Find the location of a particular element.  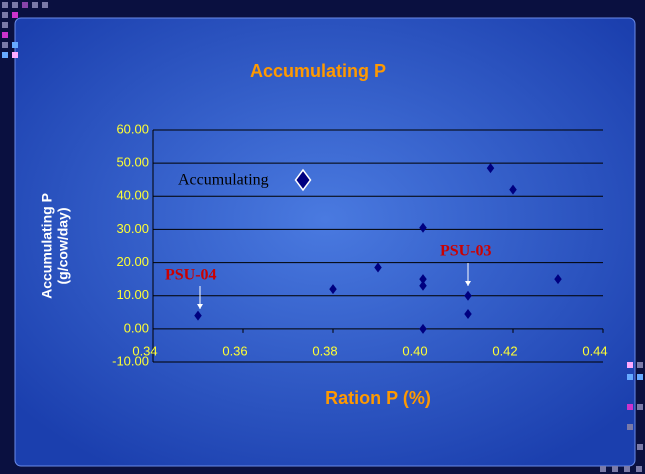

legend-label: Accumulating is located at coordinates (223, 180).